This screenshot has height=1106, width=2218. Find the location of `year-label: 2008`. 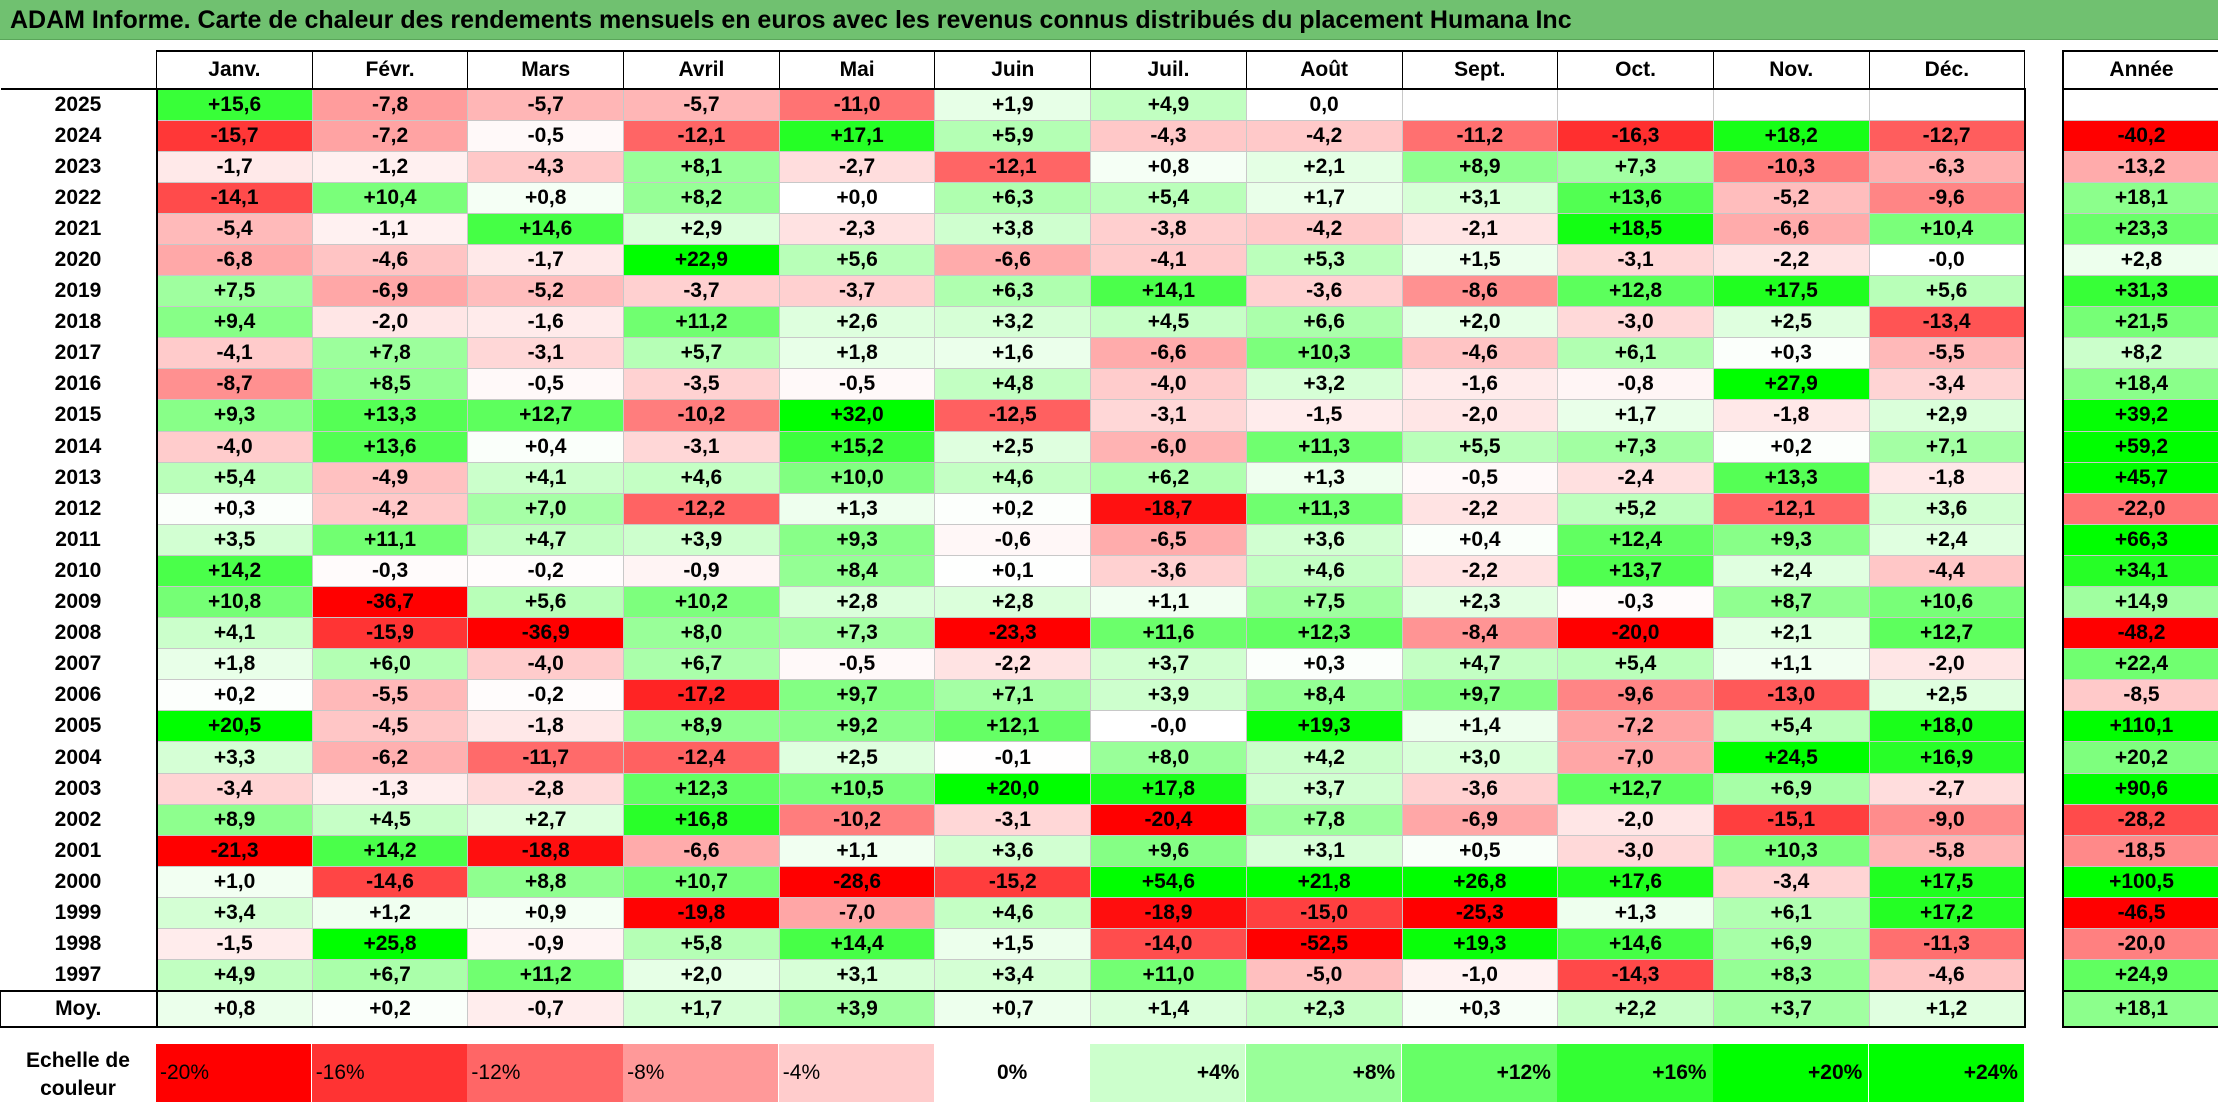

year-label: 2008 is located at coordinates (79, 633).